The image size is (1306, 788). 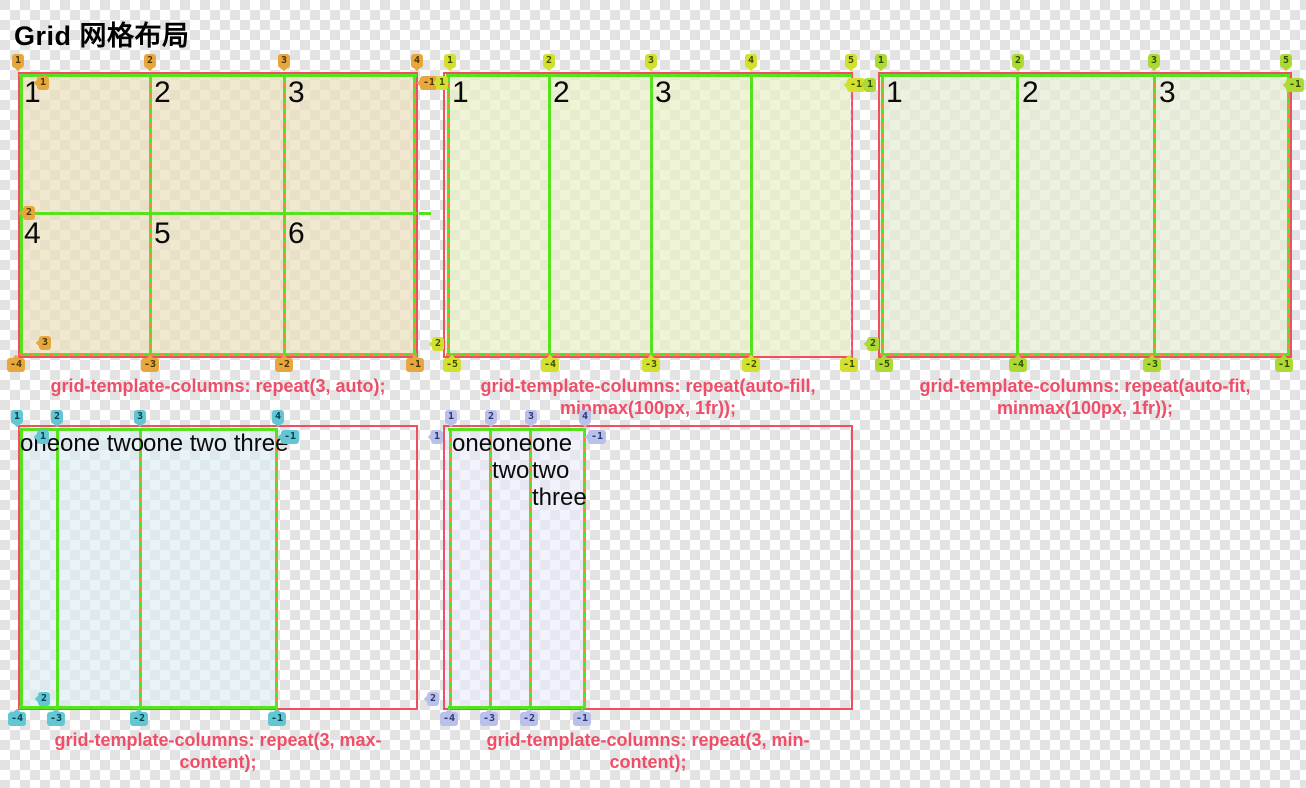 What do you see at coordinates (57, 419) in the screenshot?
I see `column-line-badge: 2` at bounding box center [57, 419].